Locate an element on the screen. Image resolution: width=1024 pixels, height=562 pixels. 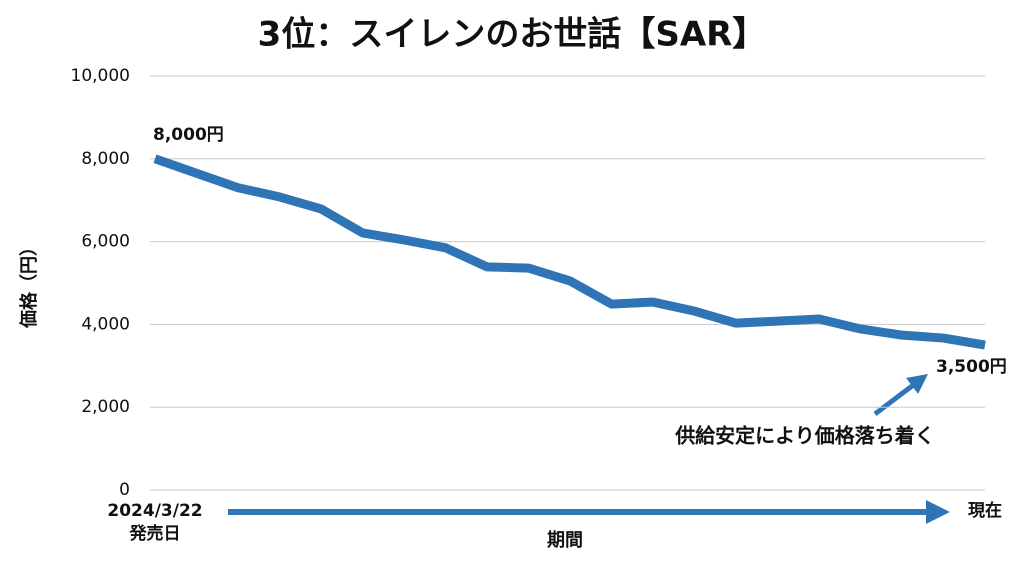
x-axis-label: 期間 is located at coordinates (565, 540).